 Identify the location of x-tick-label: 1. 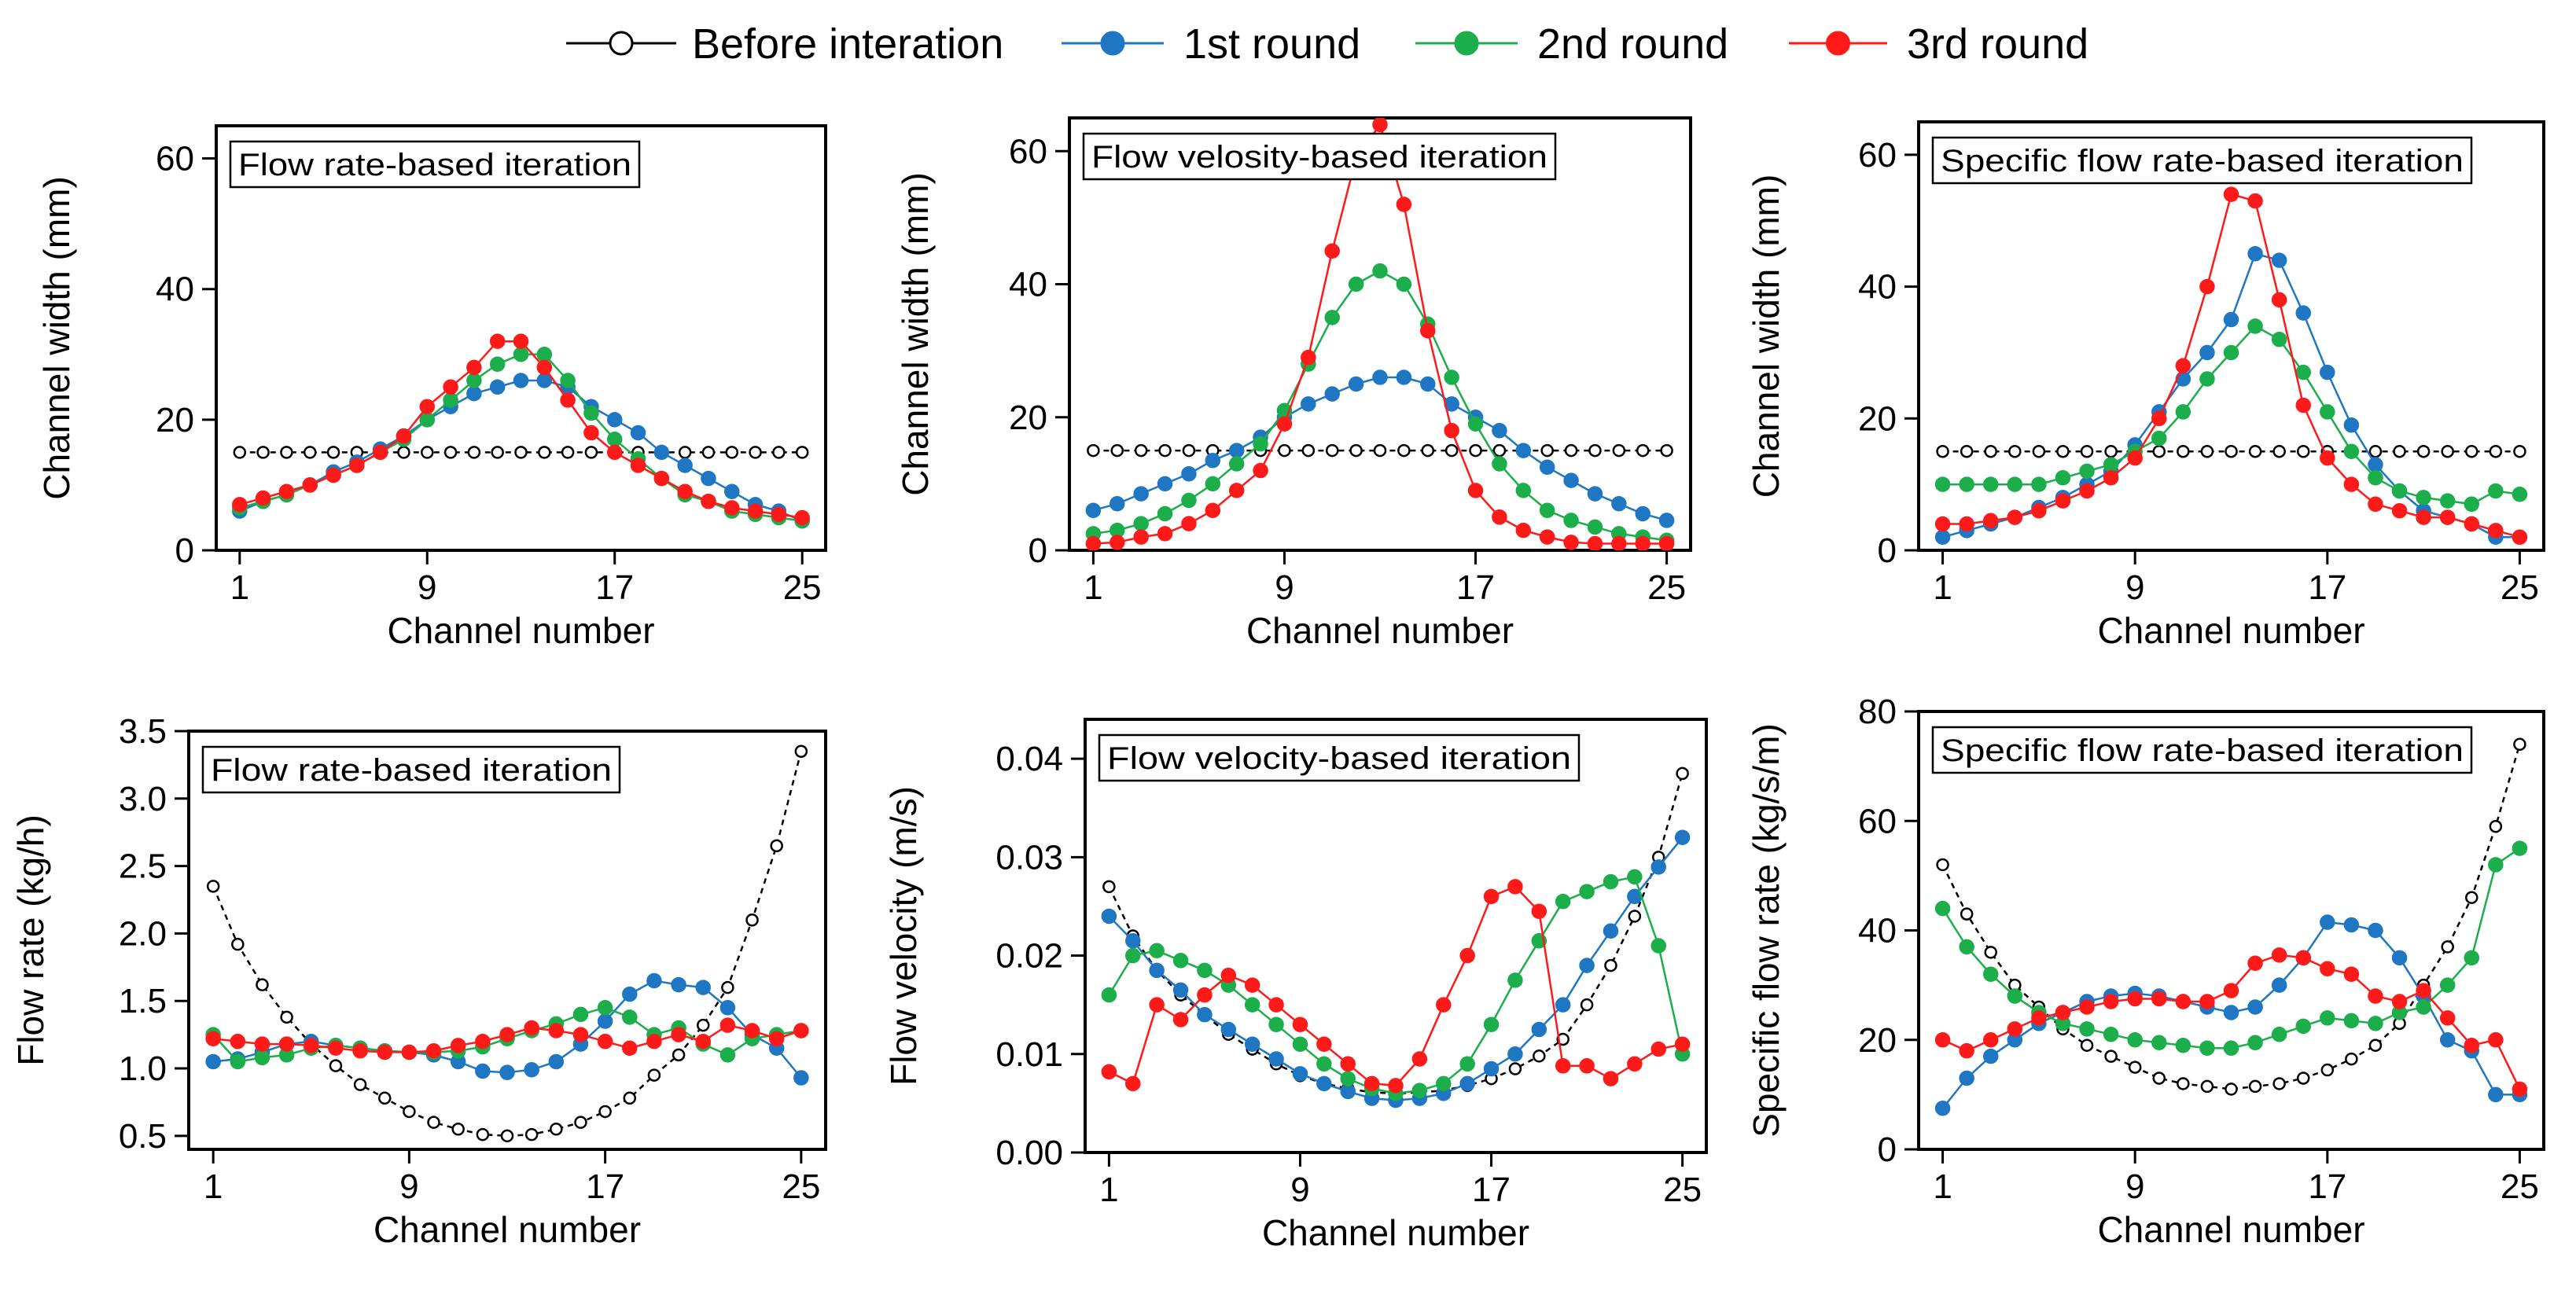
(1943, 1186).